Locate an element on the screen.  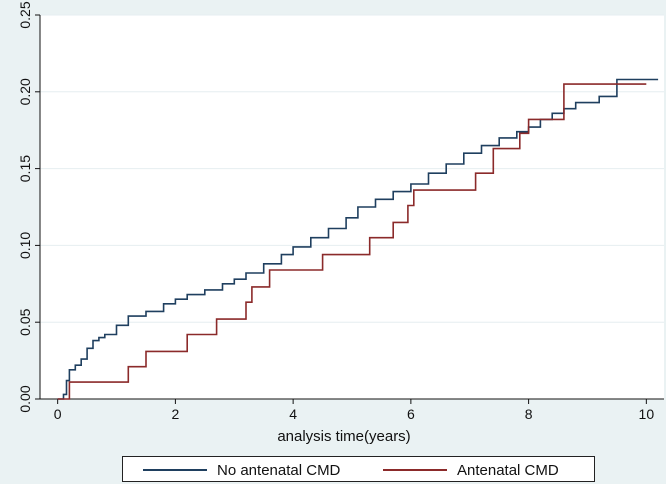
x-axis-label: analysis time(years) is located at coordinates (343, 436).